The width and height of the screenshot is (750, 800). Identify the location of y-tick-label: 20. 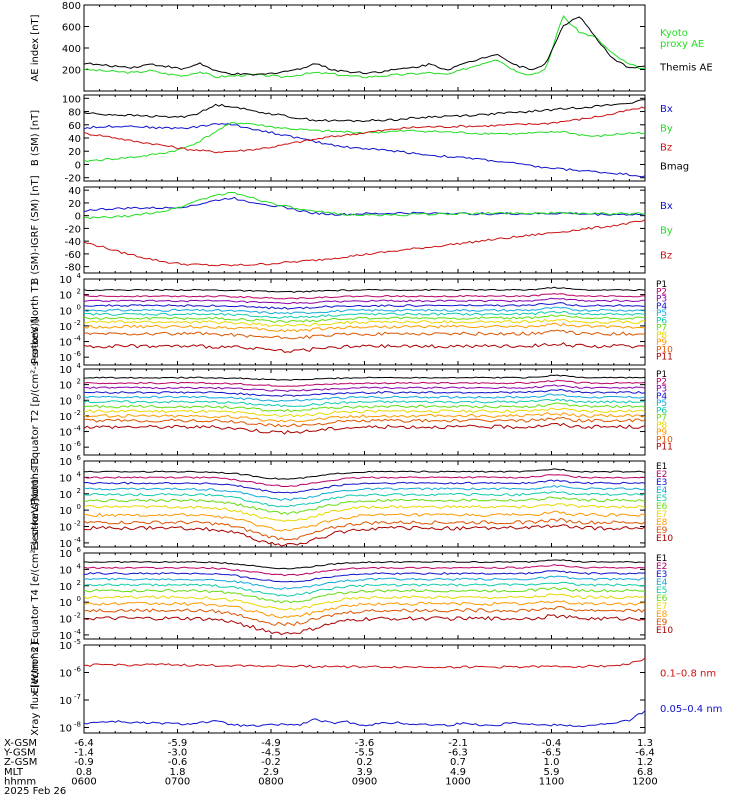
(74, 204).